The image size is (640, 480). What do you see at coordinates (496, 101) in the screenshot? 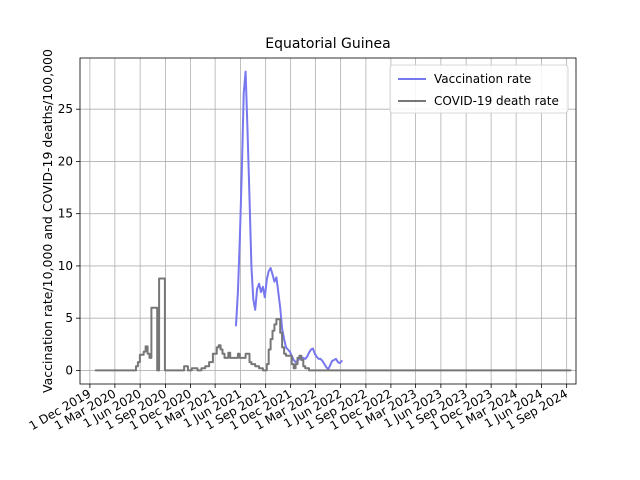
I see `legend-label-covid-death-rate: COVID-19 death rate` at bounding box center [496, 101].